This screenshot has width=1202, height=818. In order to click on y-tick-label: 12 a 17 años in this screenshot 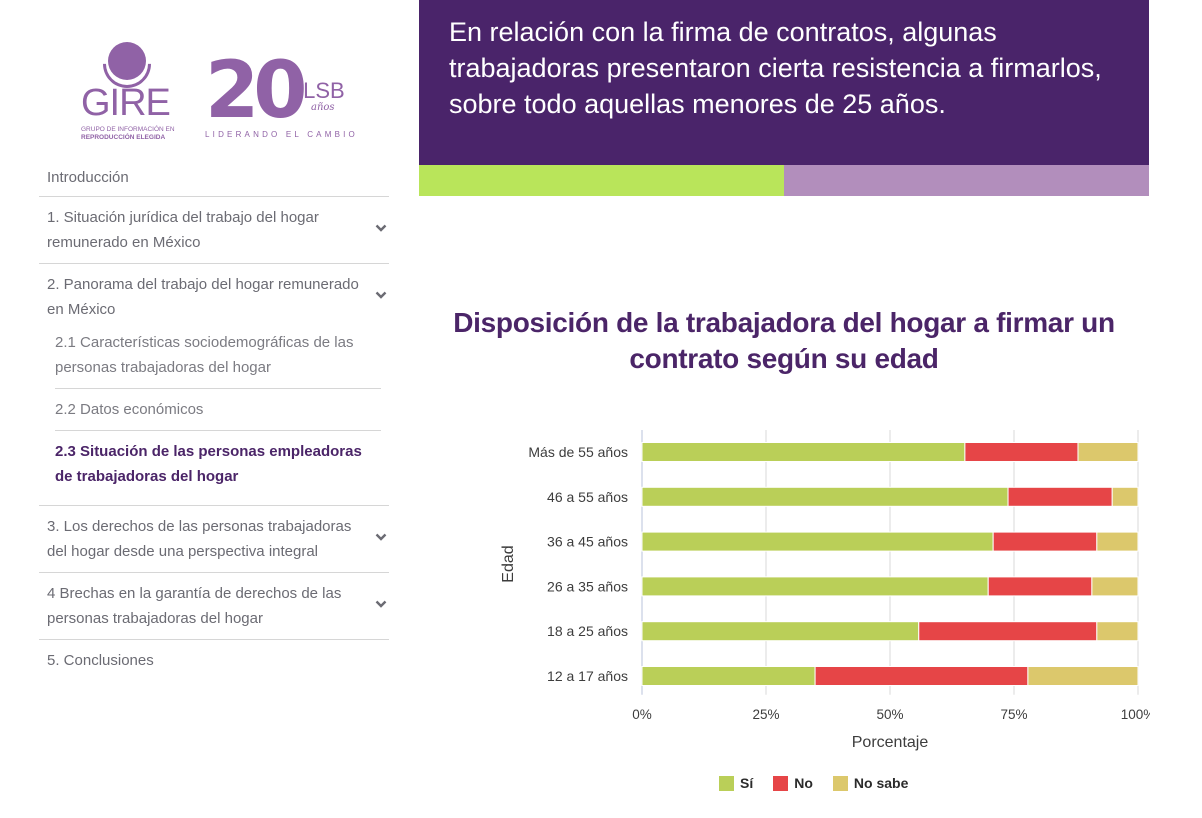, I will do `click(587, 676)`.